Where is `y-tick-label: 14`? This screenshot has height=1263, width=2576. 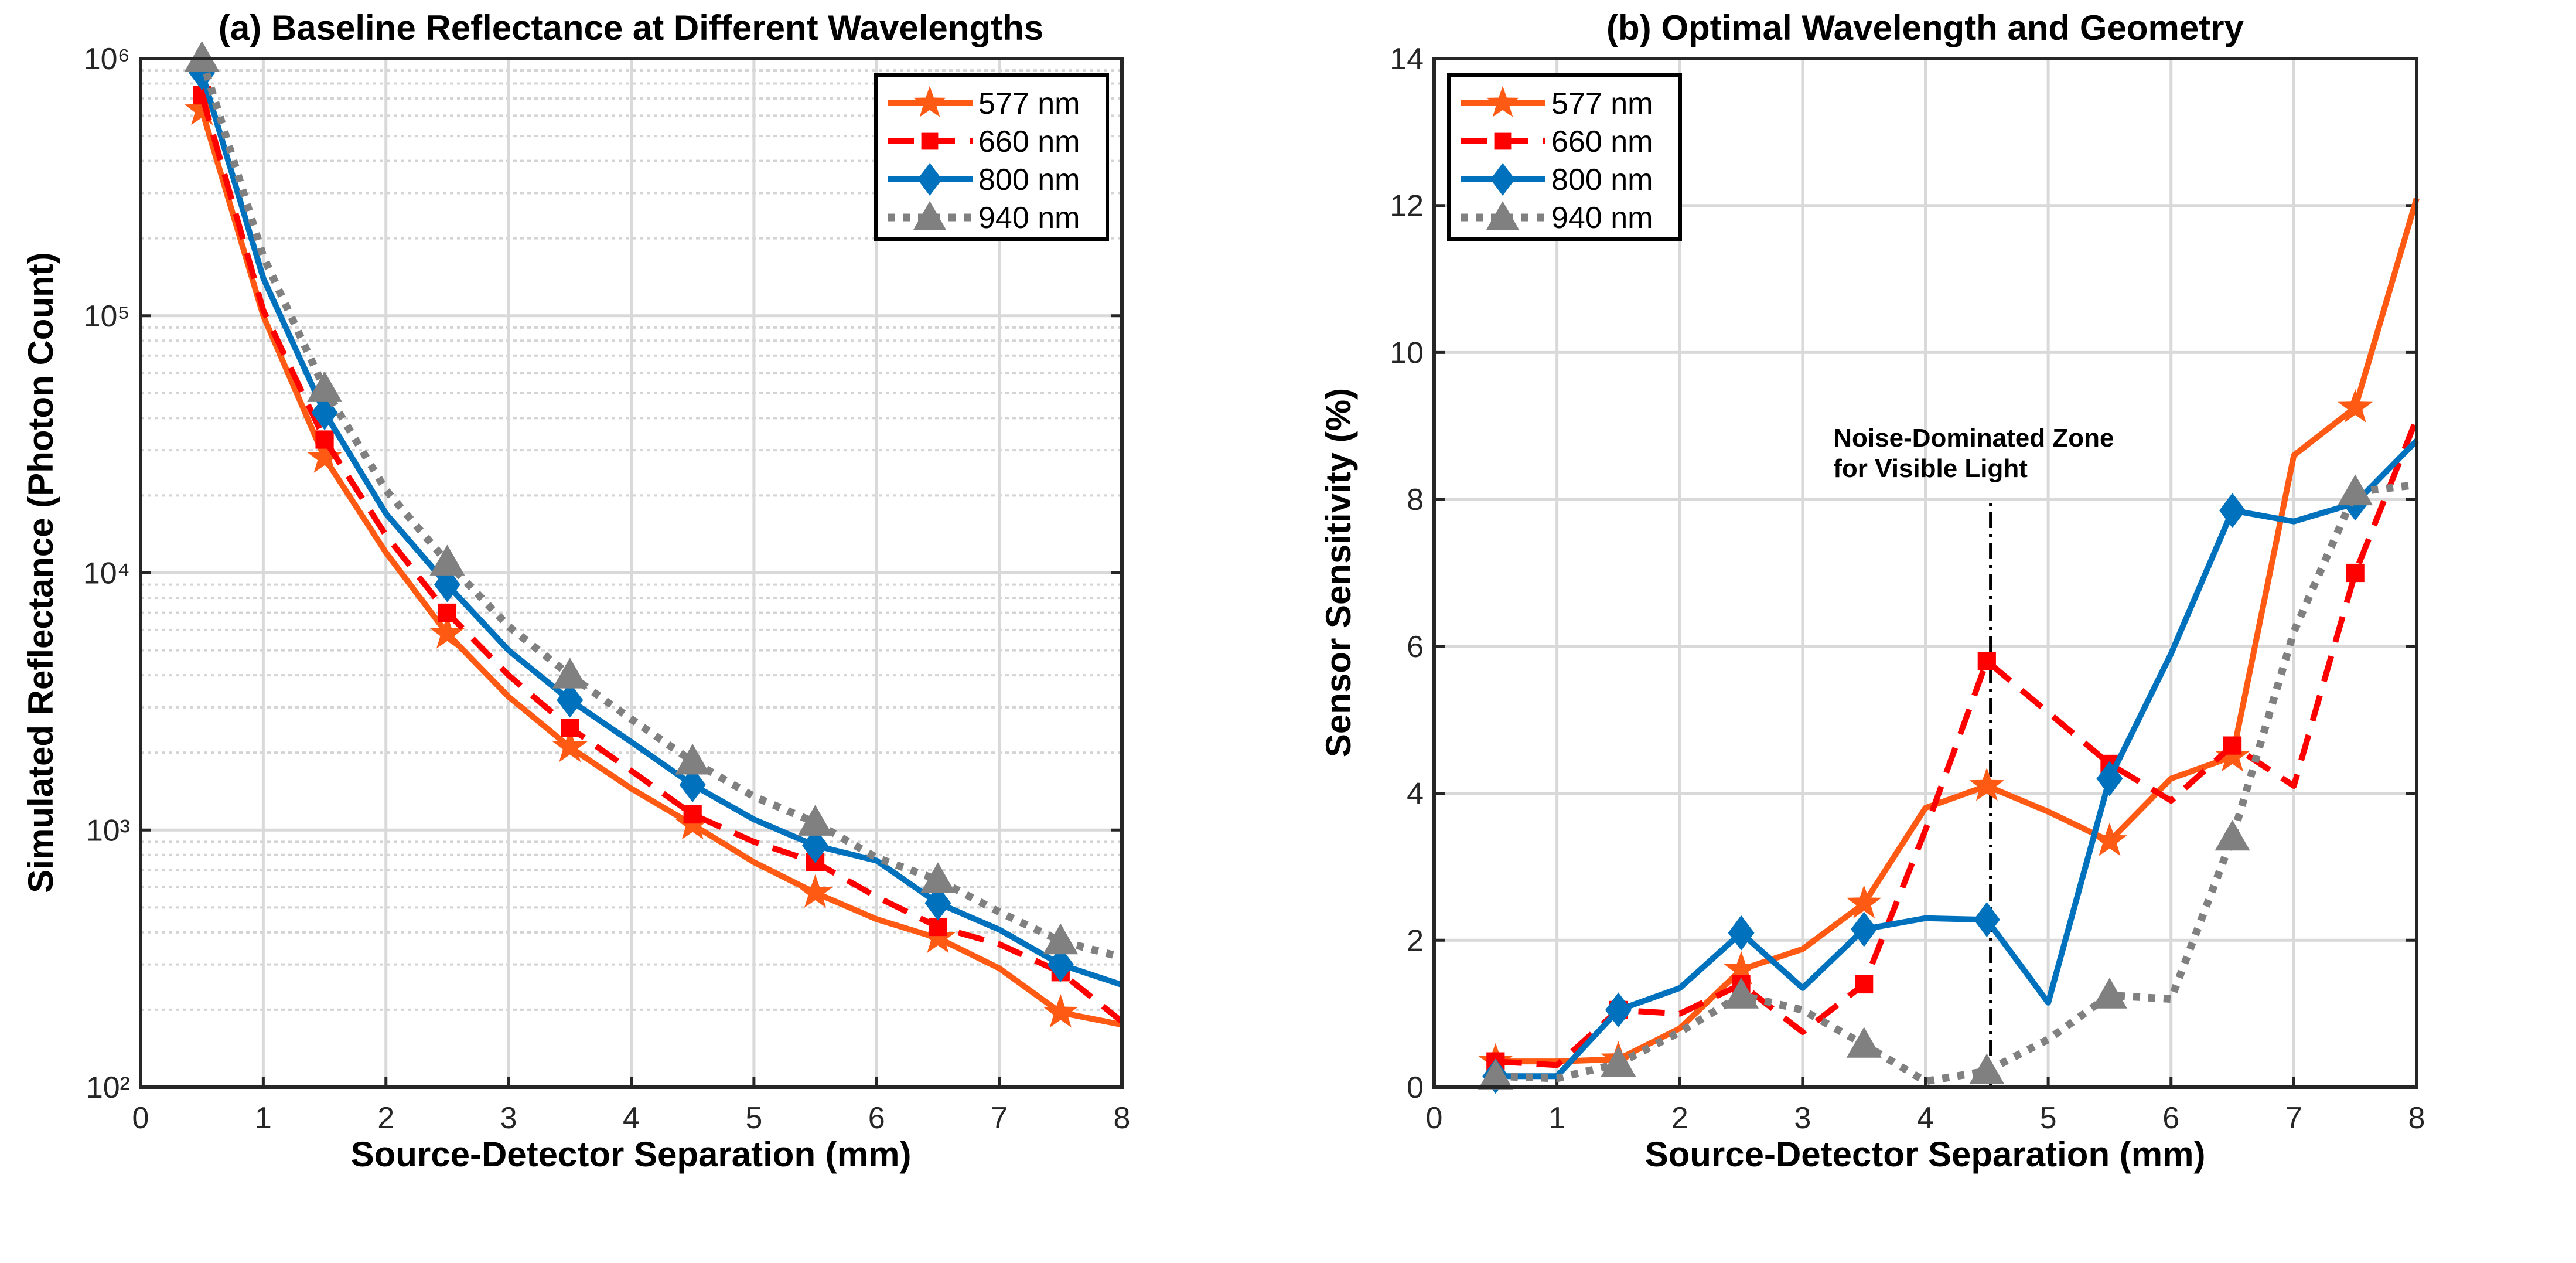
y-tick-label: 14 is located at coordinates (1407, 59).